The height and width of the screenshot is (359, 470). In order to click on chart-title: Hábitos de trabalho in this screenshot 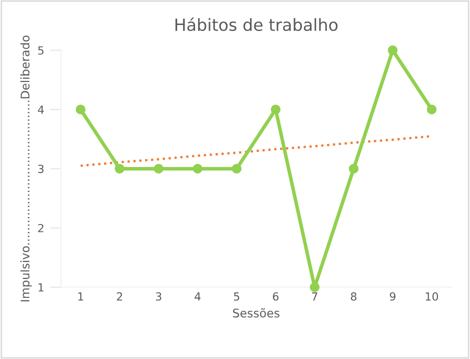, I will do `click(256, 24)`.